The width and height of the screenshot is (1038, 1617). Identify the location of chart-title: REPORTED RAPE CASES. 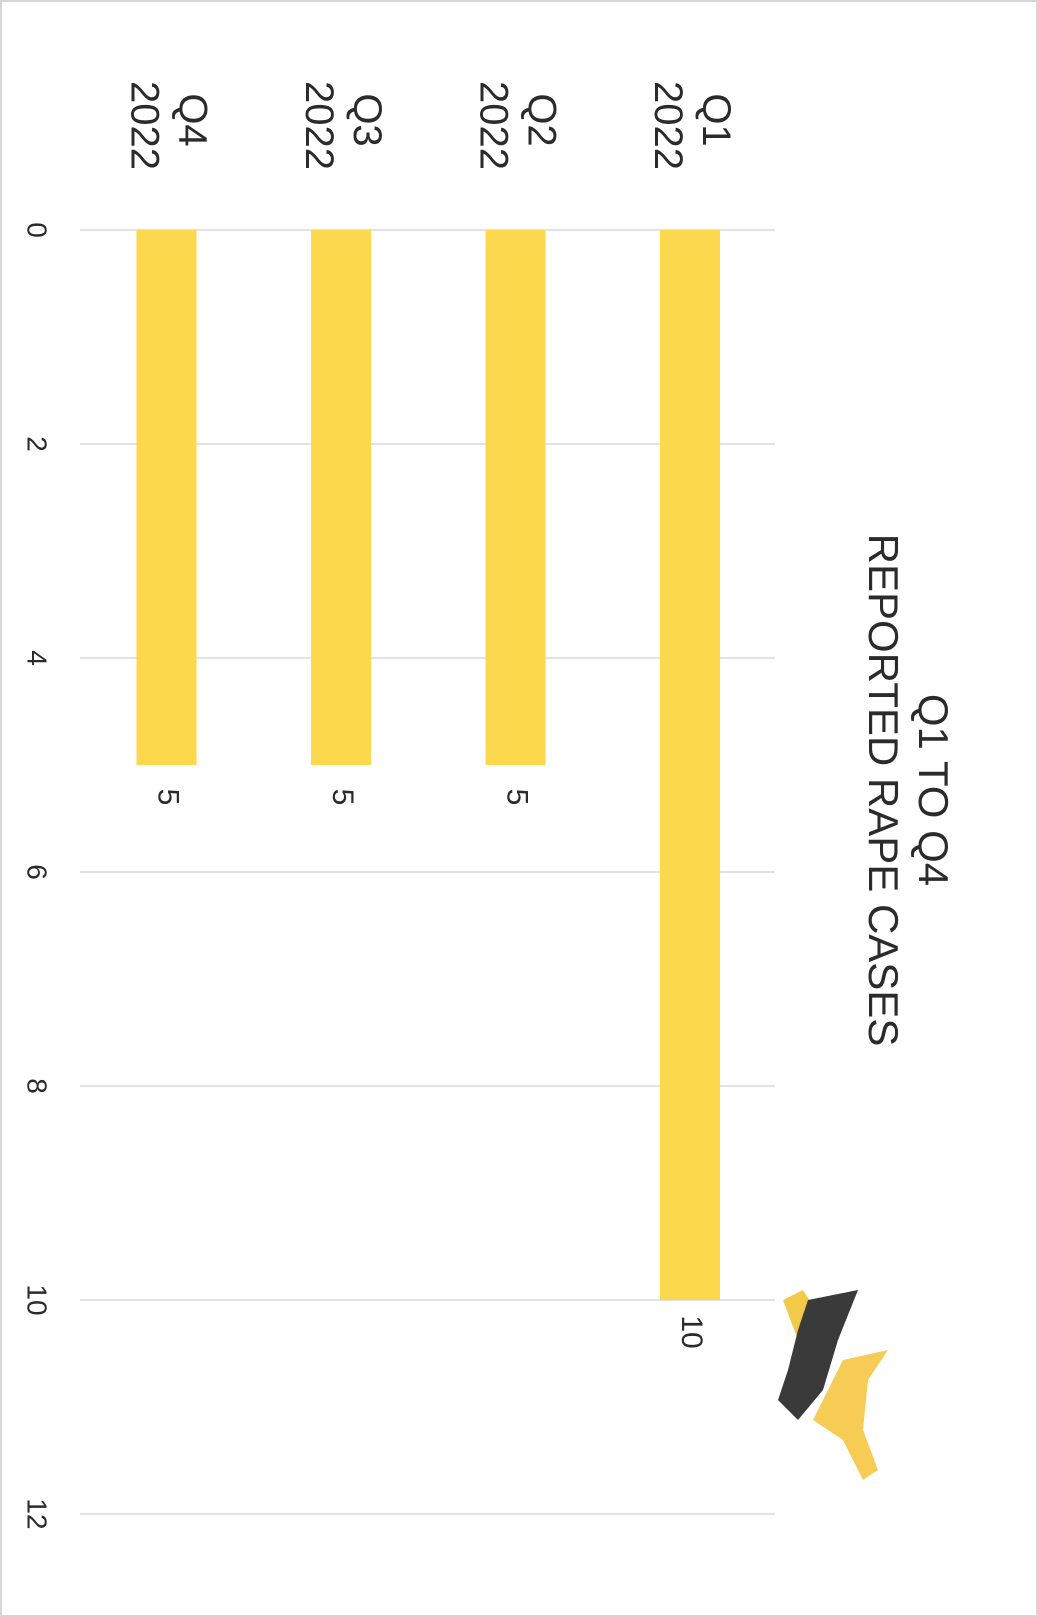
(883, 790).